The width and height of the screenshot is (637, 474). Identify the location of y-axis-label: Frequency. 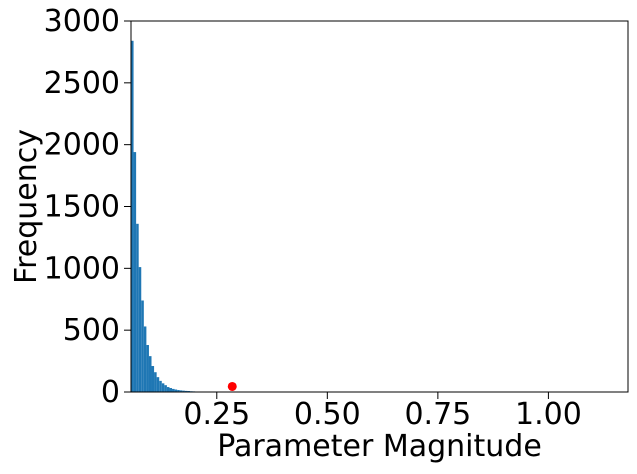
(26, 206).